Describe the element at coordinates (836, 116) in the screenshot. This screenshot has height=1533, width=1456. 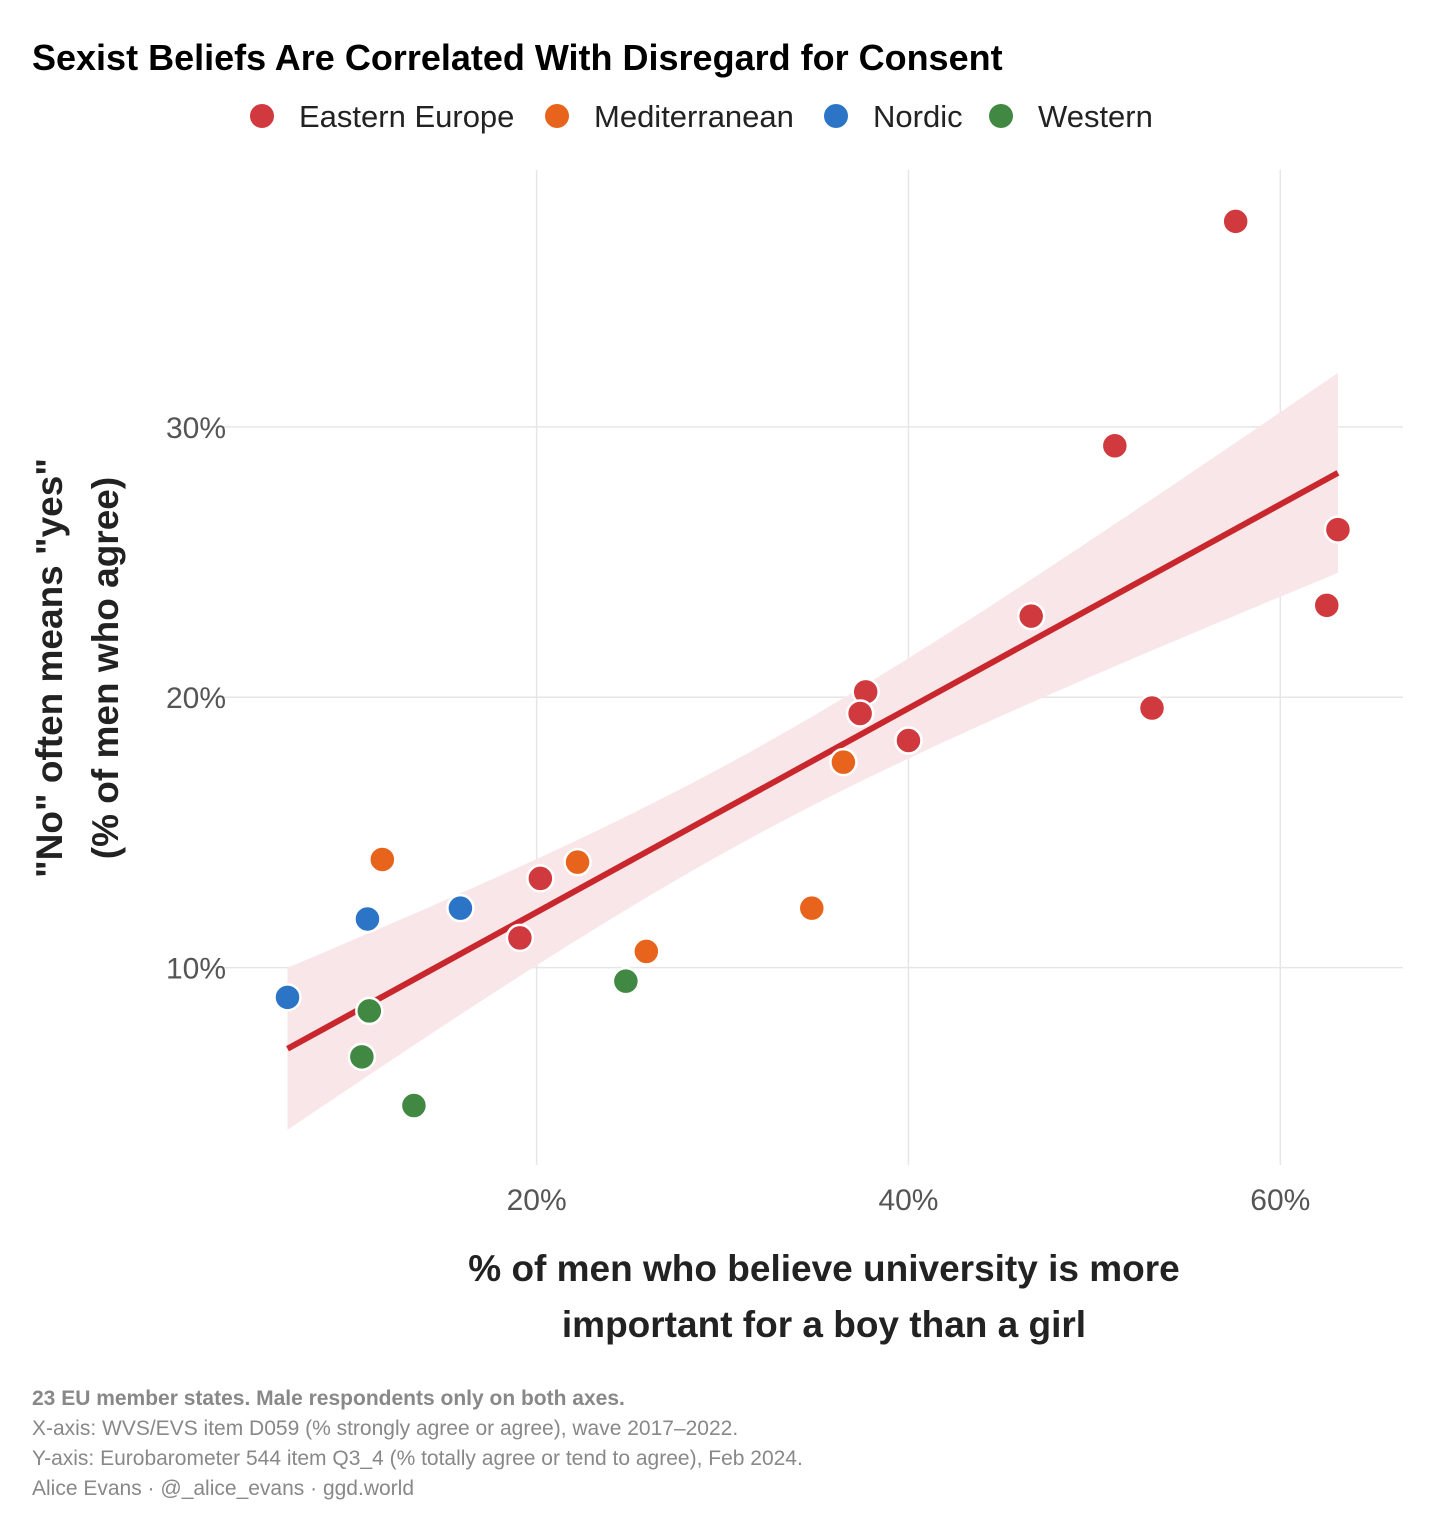
I see `legend-marker-nordic` at that location.